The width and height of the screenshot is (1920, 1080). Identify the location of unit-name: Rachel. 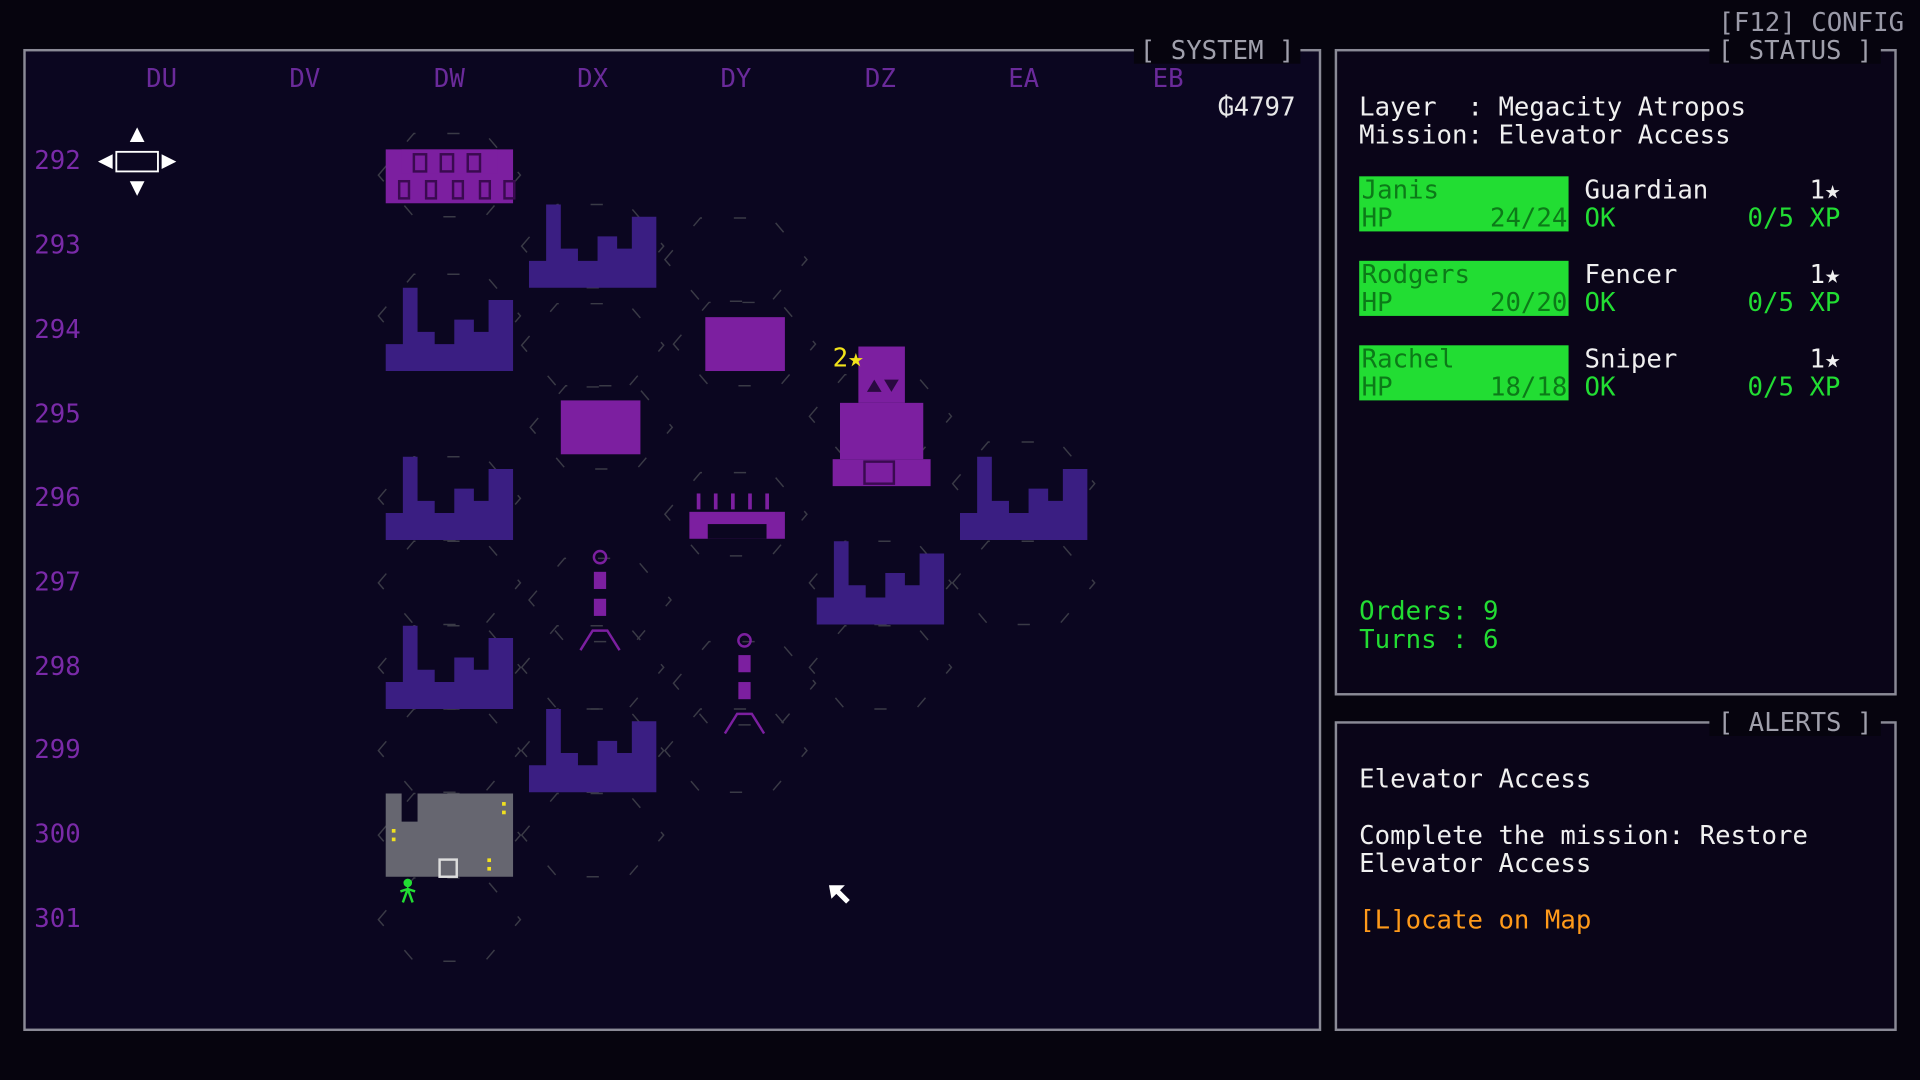
(1408, 360).